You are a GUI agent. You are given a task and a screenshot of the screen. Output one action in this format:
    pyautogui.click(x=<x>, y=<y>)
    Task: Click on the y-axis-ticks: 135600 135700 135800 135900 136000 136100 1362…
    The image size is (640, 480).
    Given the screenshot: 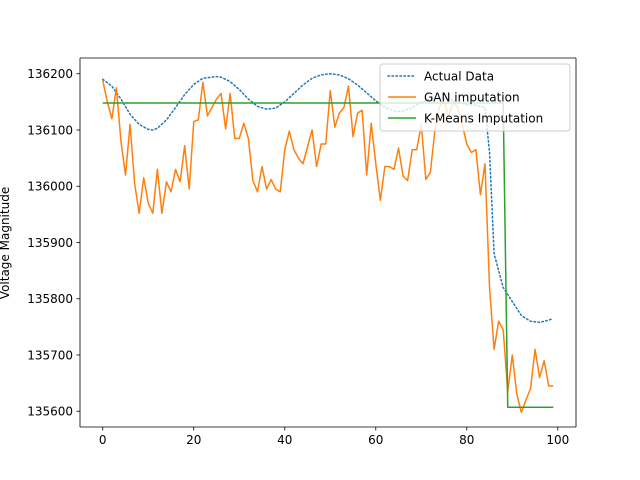 What is the action you would take?
    pyautogui.click(x=53, y=243)
    